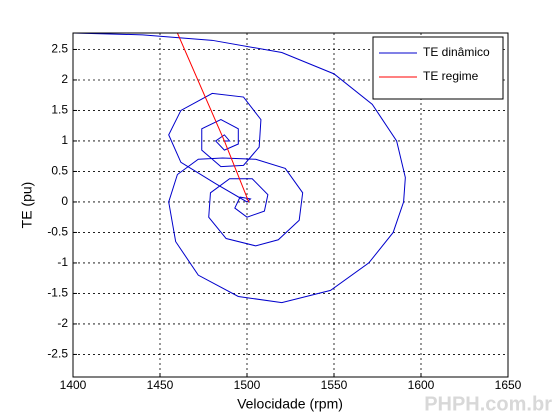 This screenshot has height=420, width=560. What do you see at coordinates (73, 385) in the screenshot?
I see `x-tick-label: 1400` at bounding box center [73, 385].